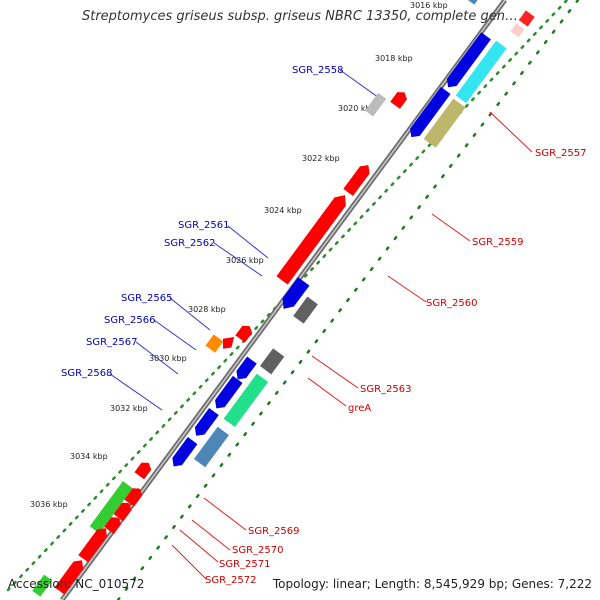 This screenshot has width=600, height=600. I want to click on scale-label: 3024 kbp, so click(283, 210).